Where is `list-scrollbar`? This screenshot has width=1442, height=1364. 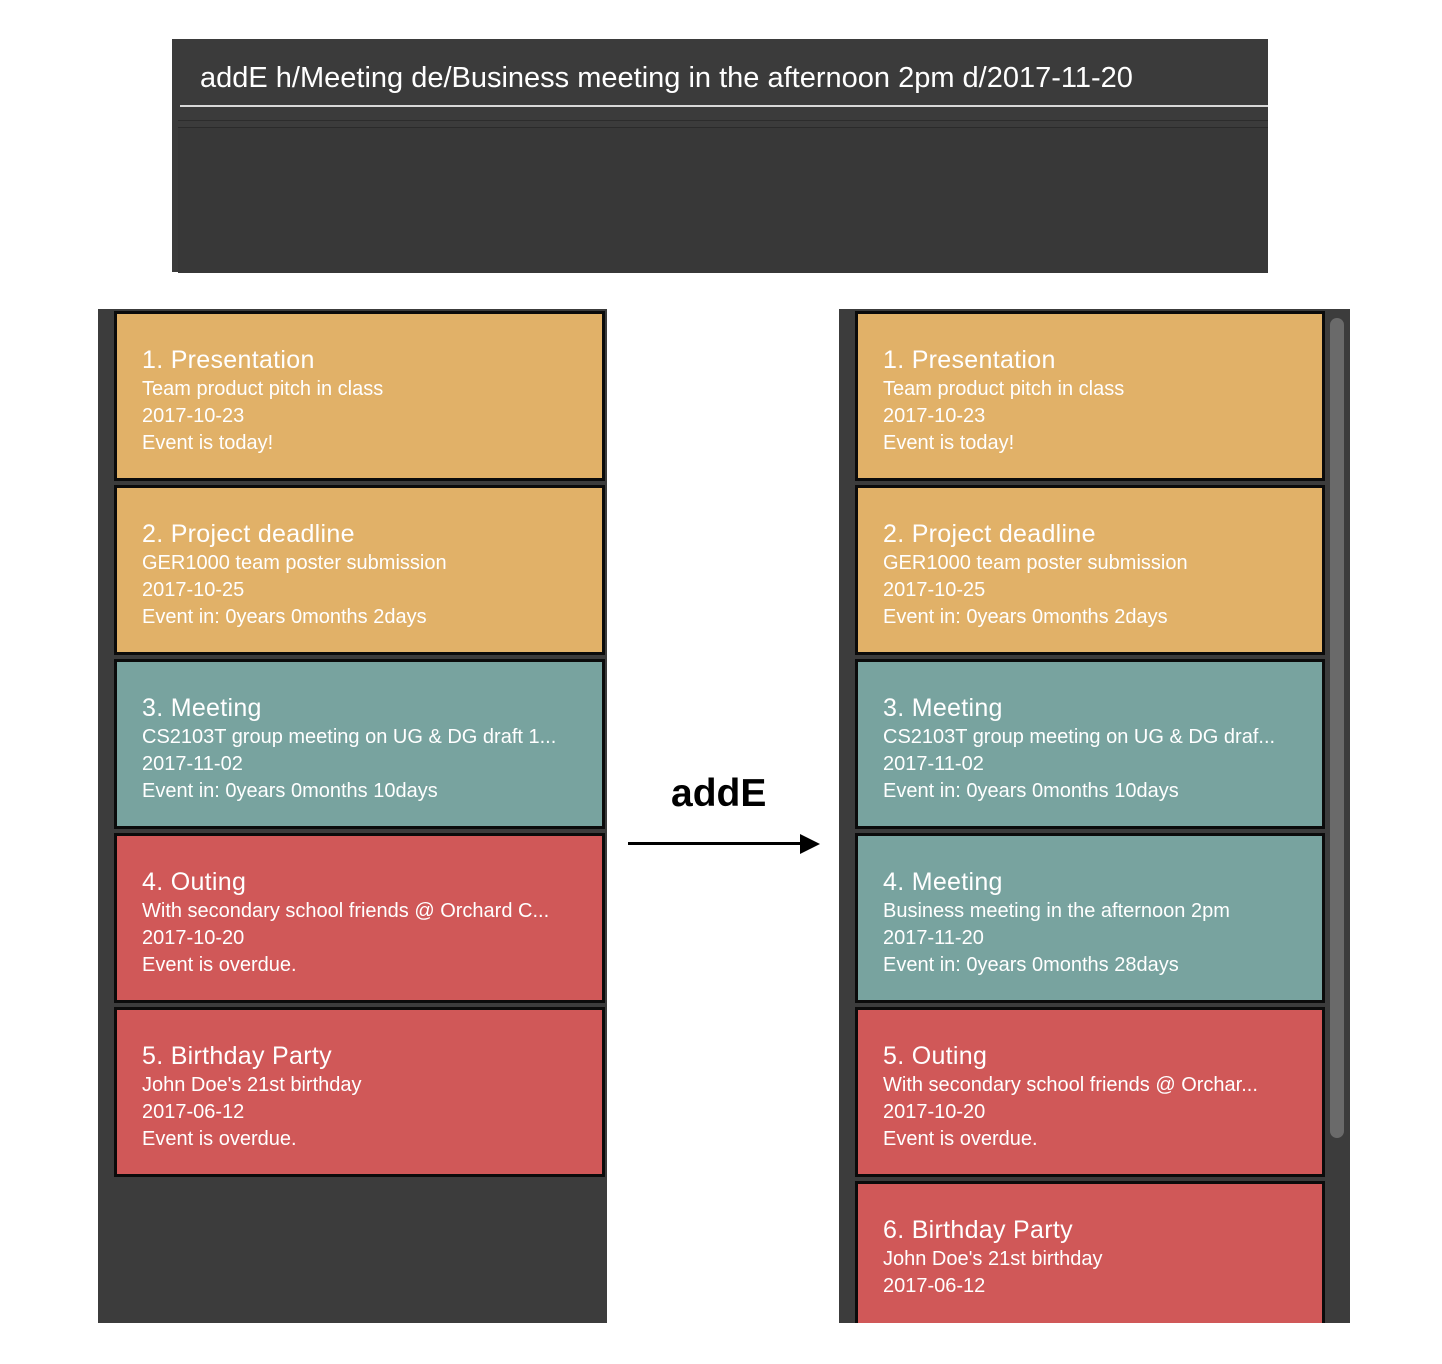
list-scrollbar is located at coordinates (1337, 728).